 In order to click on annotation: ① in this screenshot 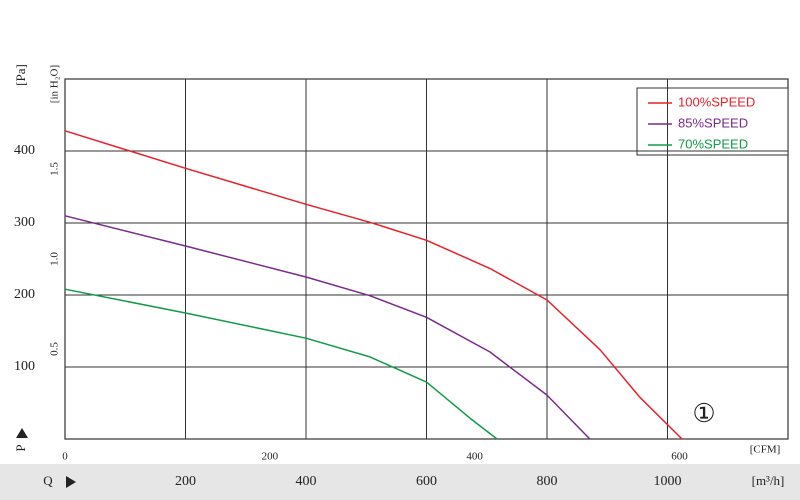, I will do `click(703, 413)`.